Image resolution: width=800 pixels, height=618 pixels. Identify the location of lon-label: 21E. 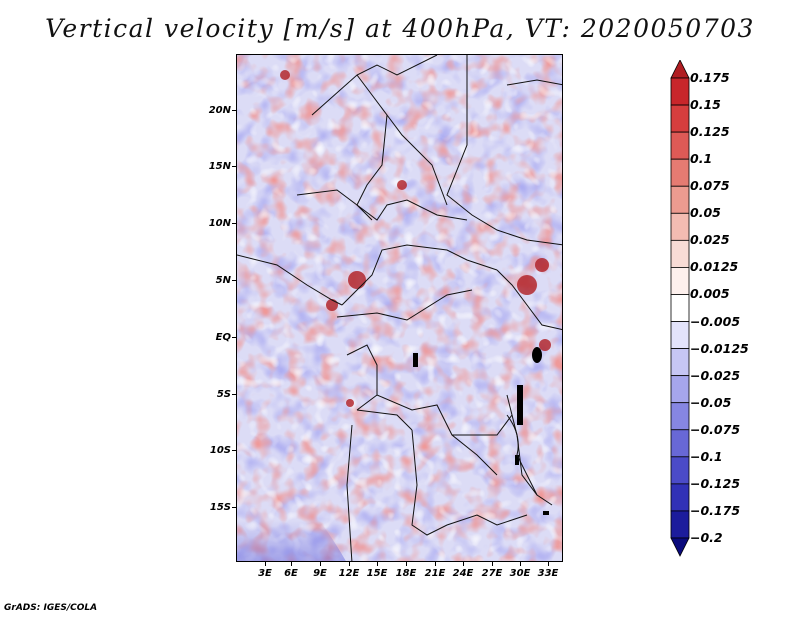
(435, 573).